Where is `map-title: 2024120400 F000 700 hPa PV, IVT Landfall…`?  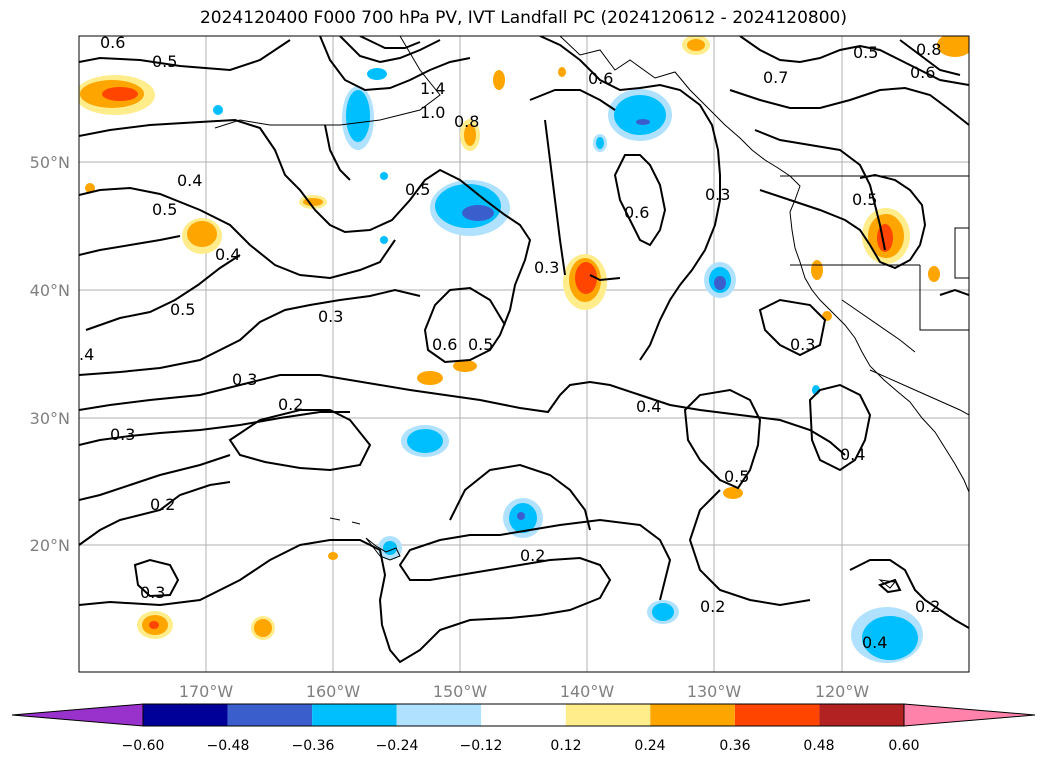 map-title: 2024120400 F000 700 hPa PV, IVT Landfall… is located at coordinates (523, 18).